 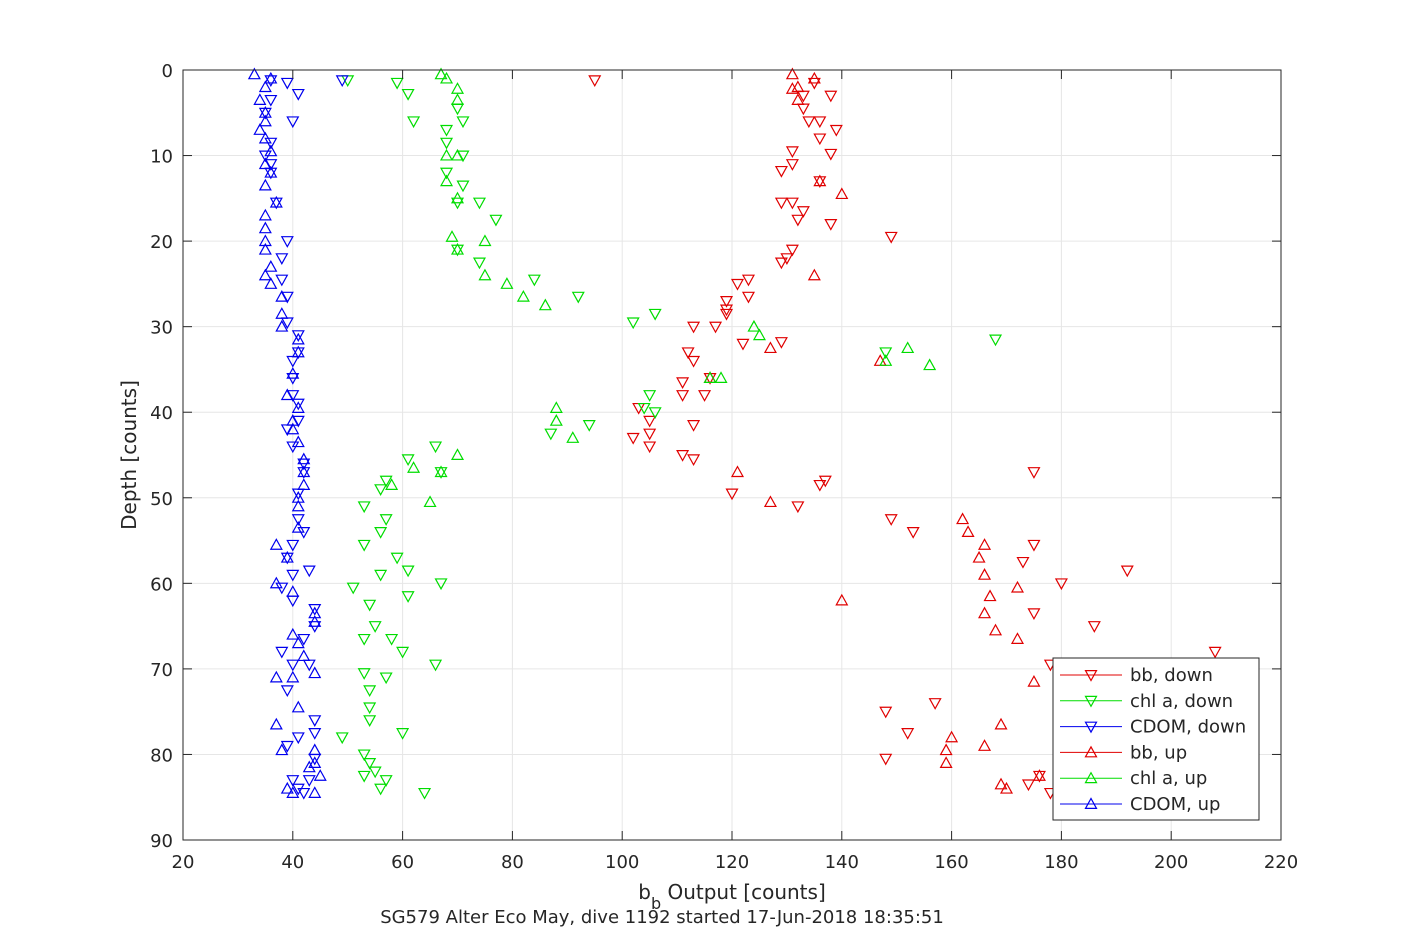 What do you see at coordinates (161, 328) in the screenshot?
I see `y-tick-label: 30` at bounding box center [161, 328].